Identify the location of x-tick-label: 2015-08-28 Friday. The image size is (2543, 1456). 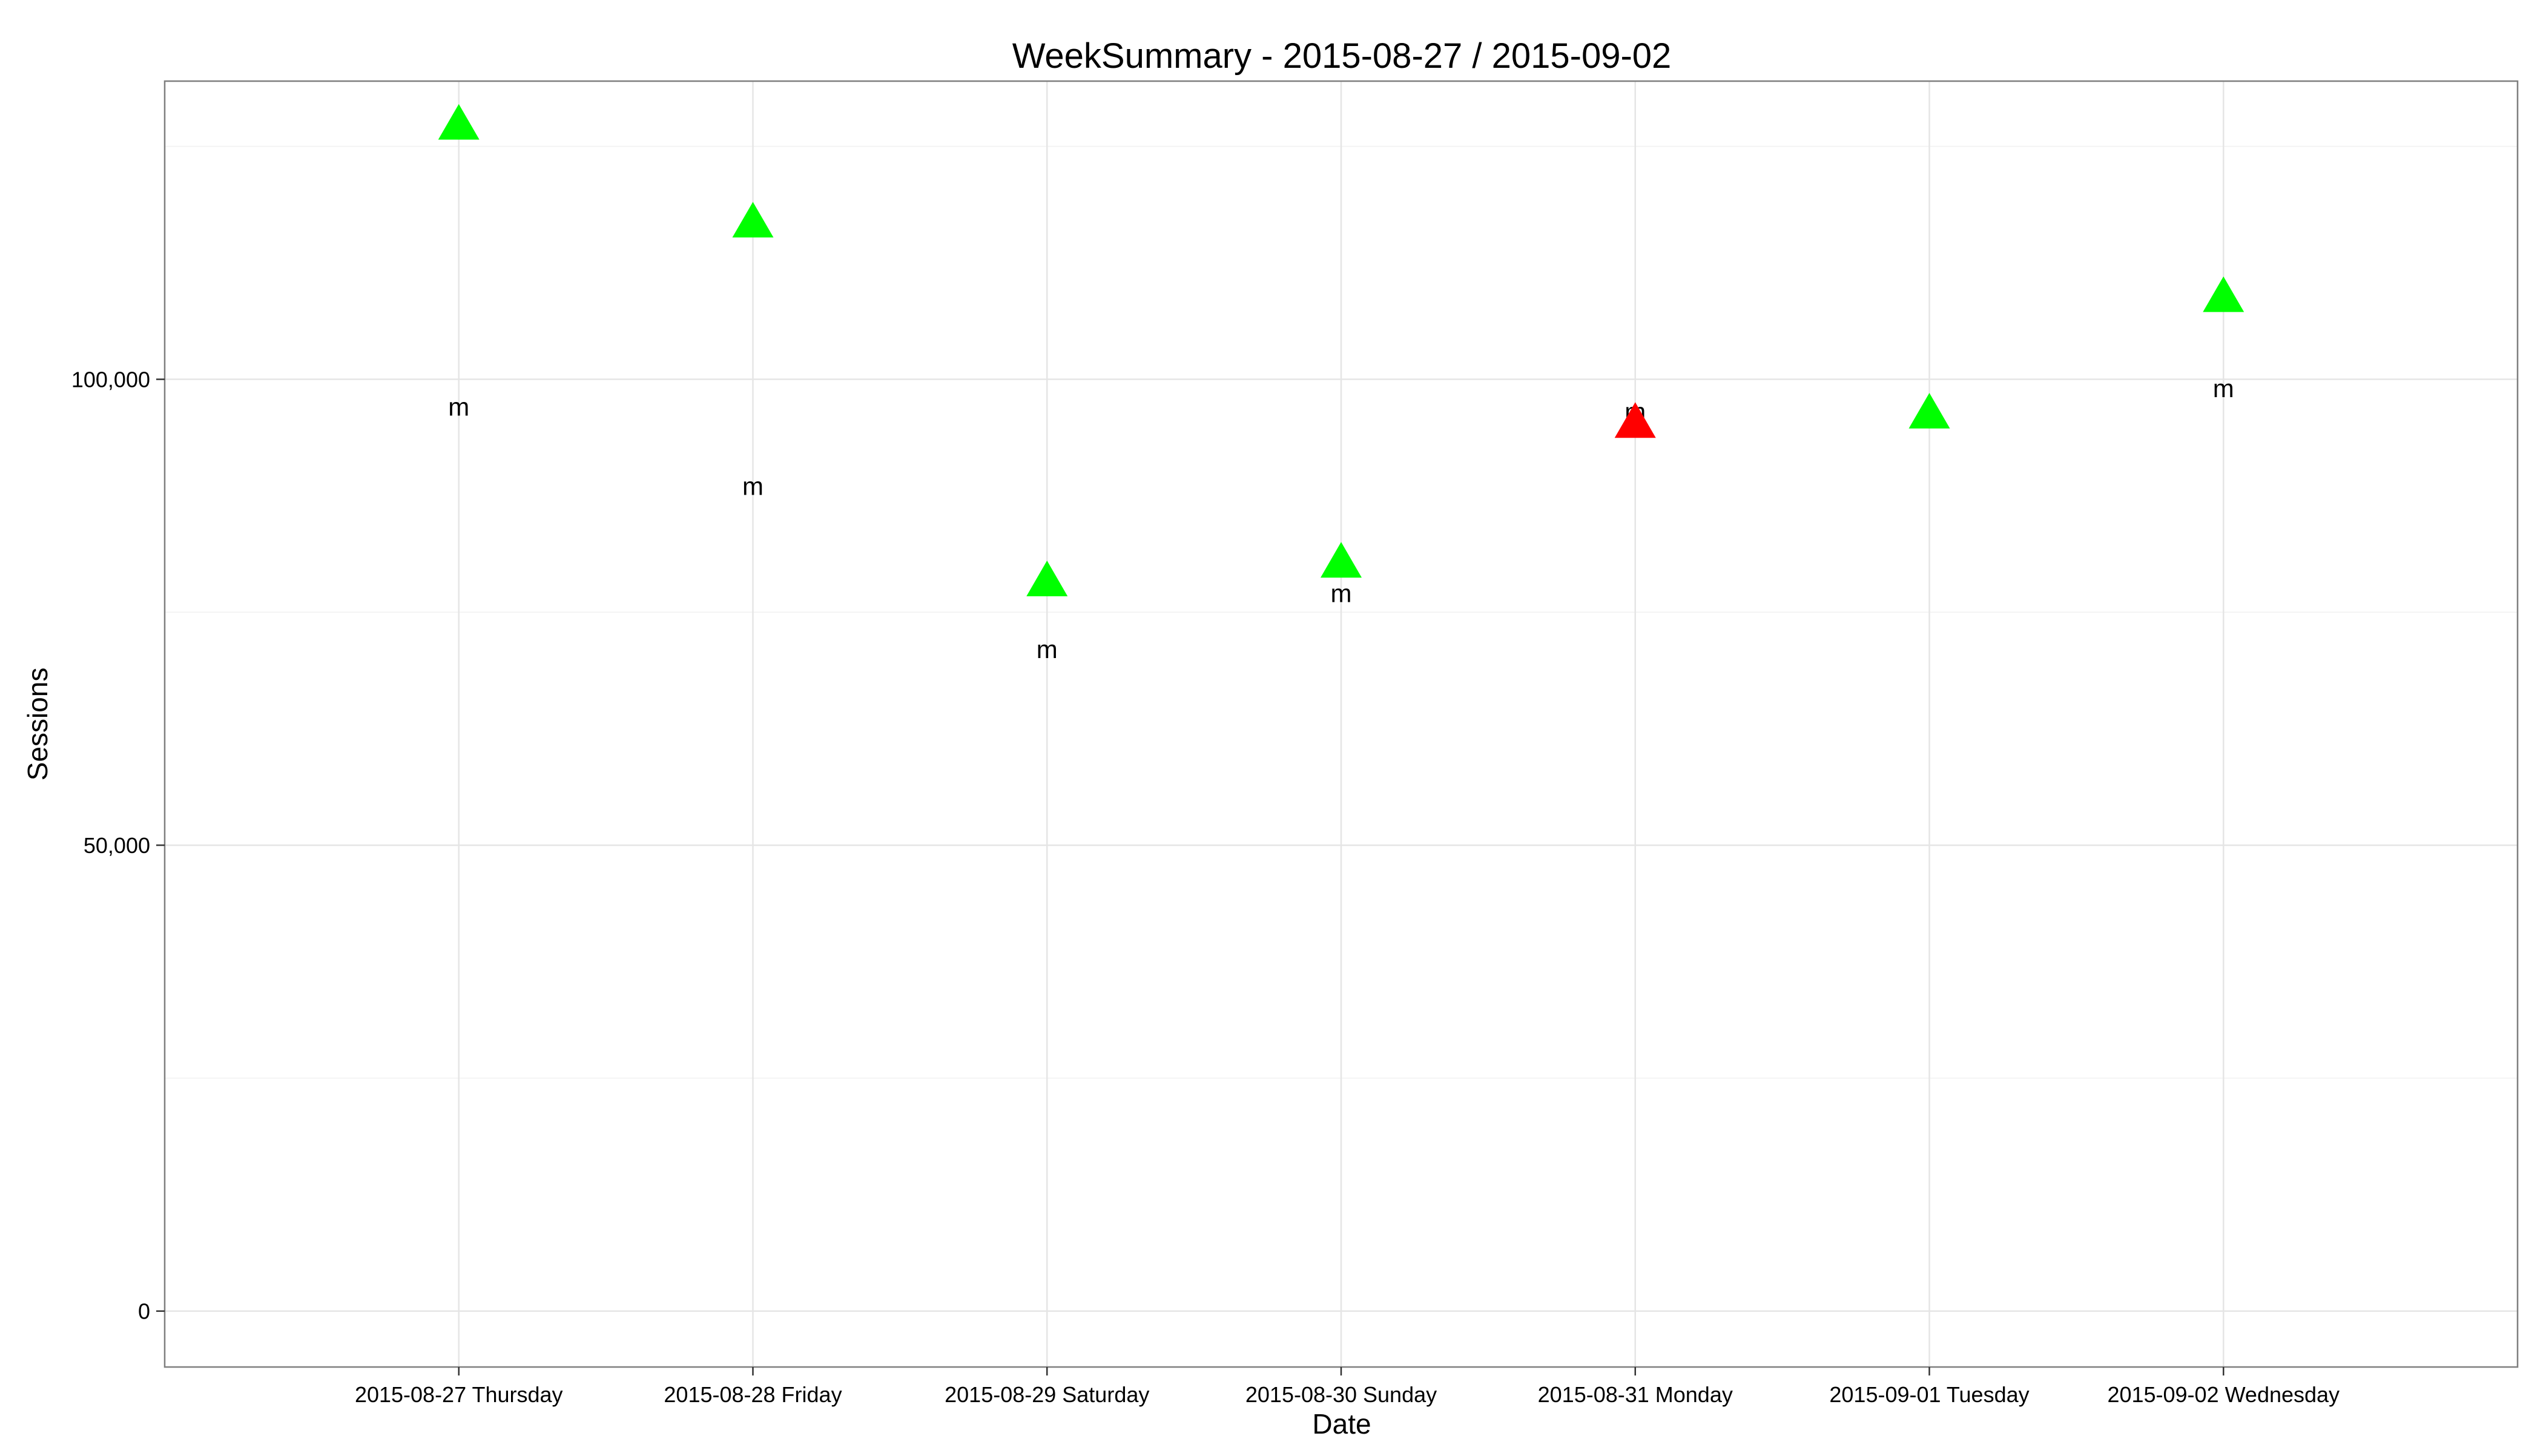
(753, 1394).